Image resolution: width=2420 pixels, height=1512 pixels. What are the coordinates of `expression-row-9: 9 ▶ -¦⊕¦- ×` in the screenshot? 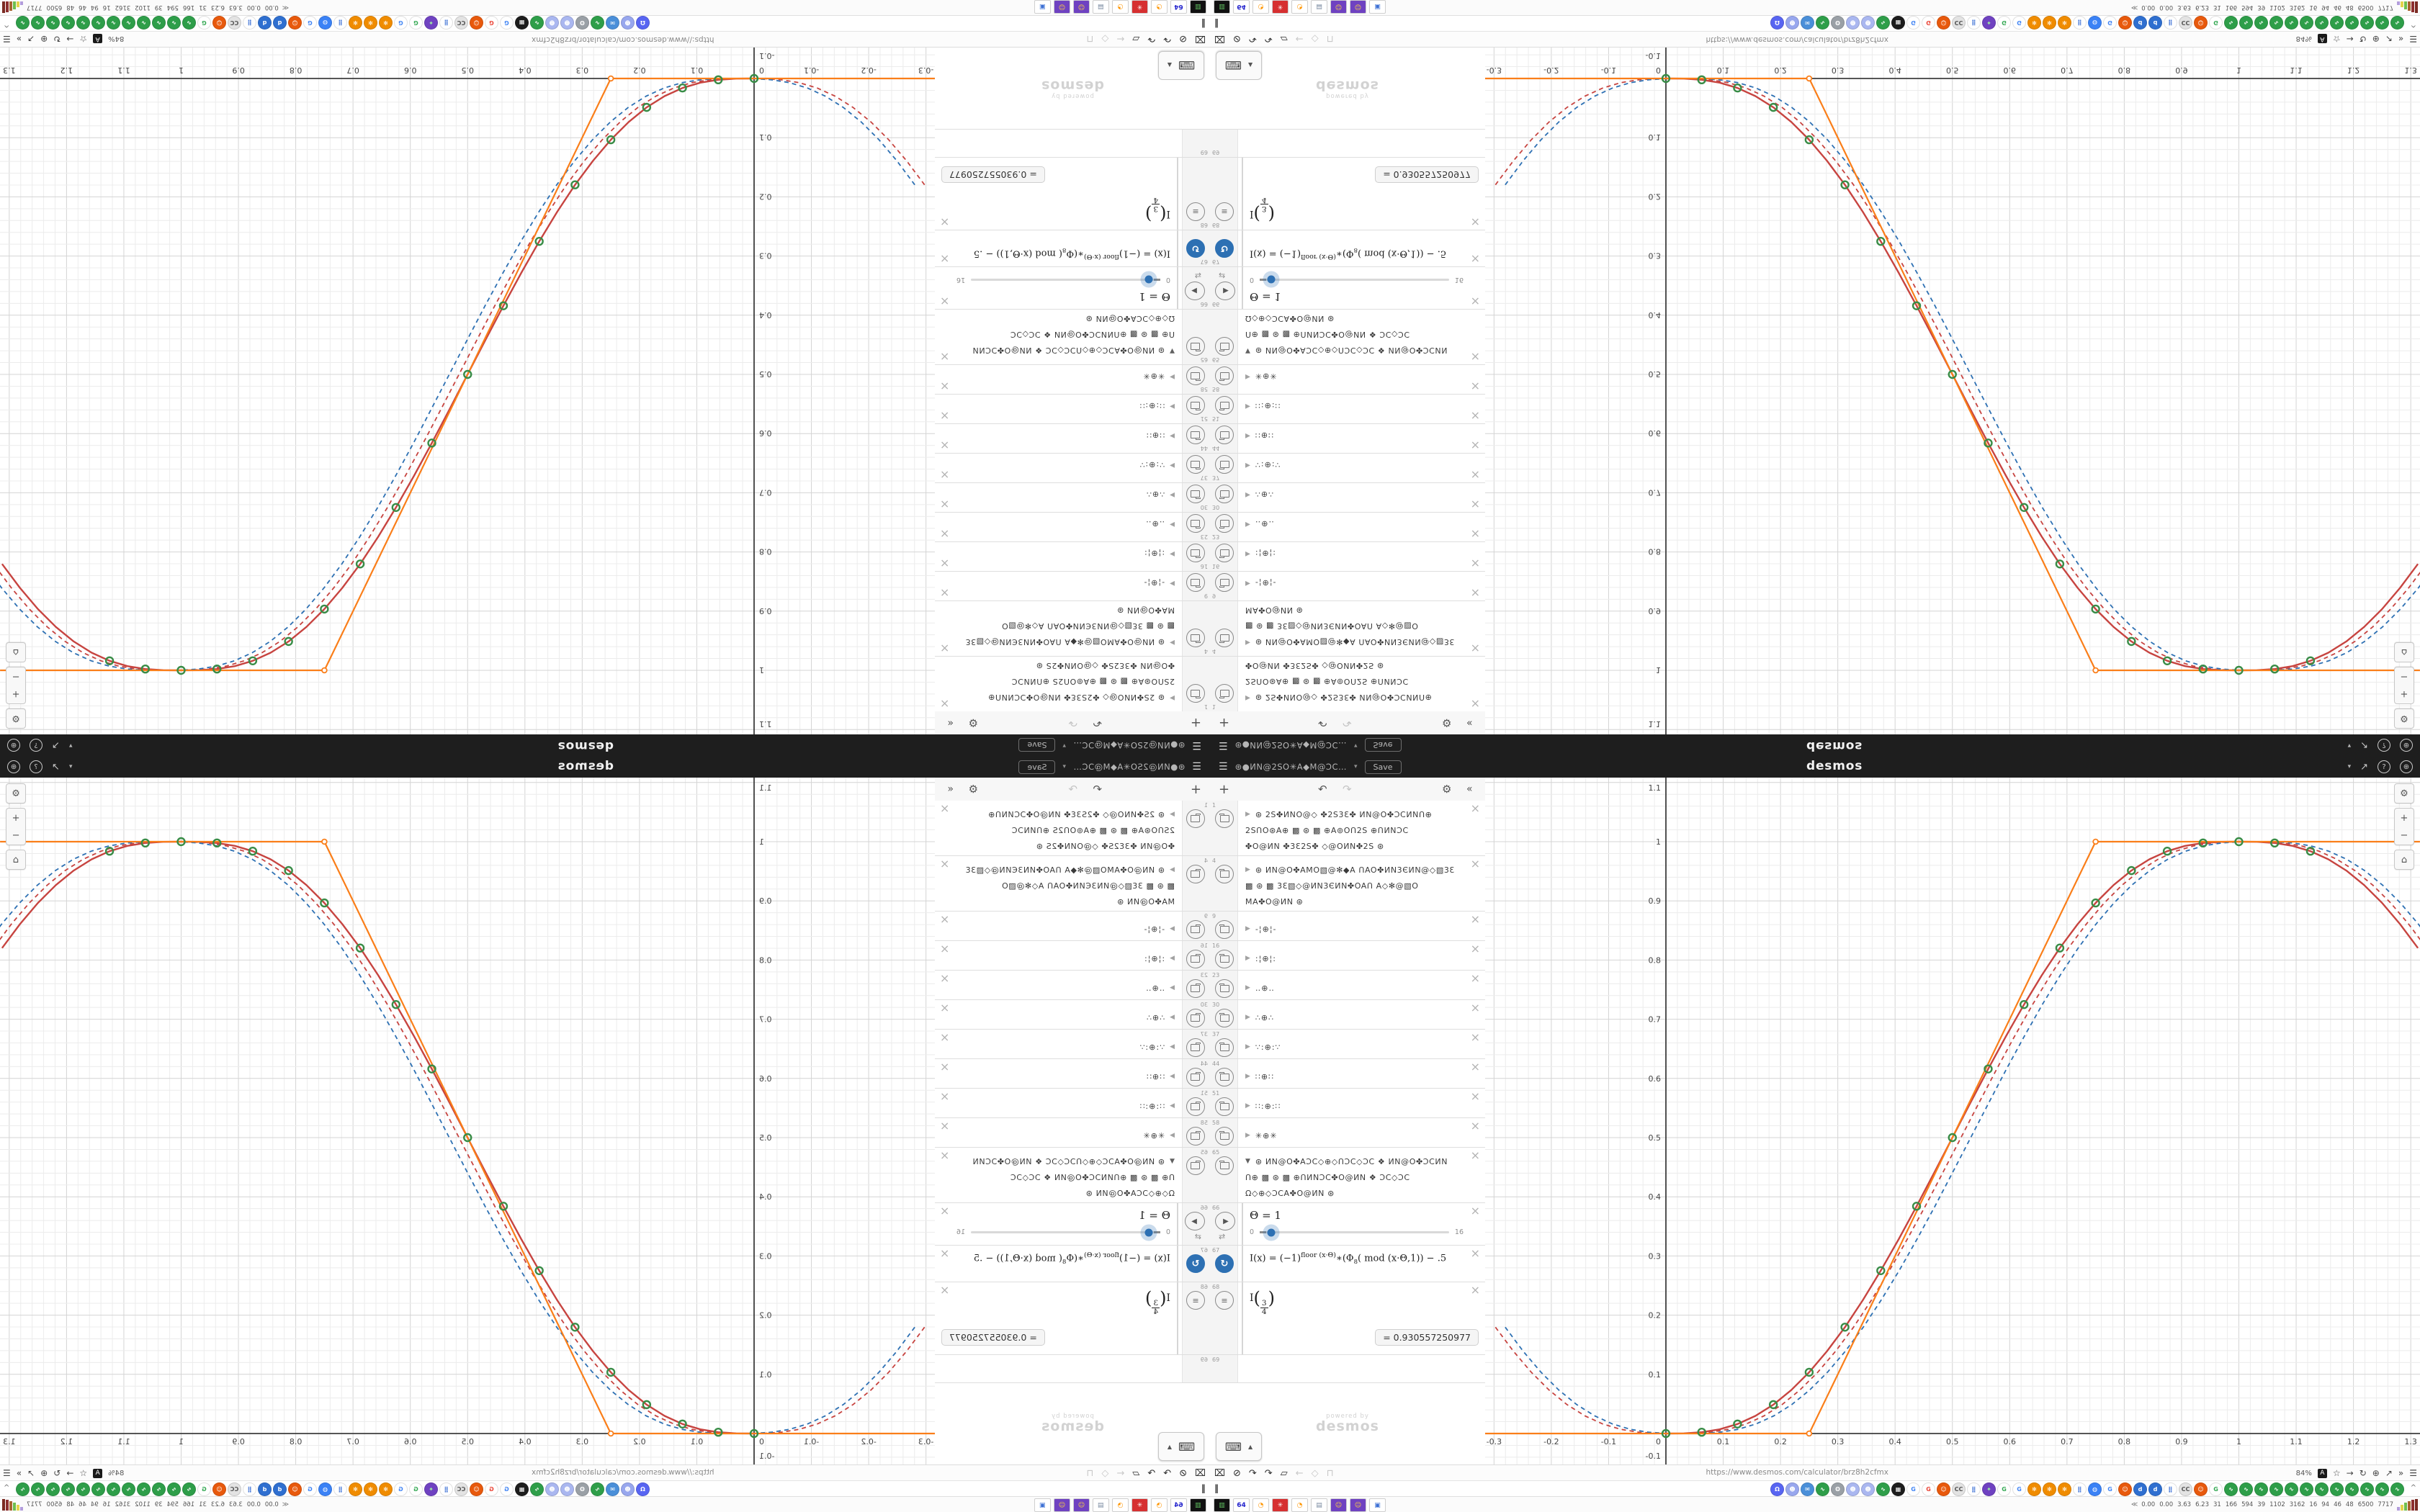 It's located at (1347, 585).